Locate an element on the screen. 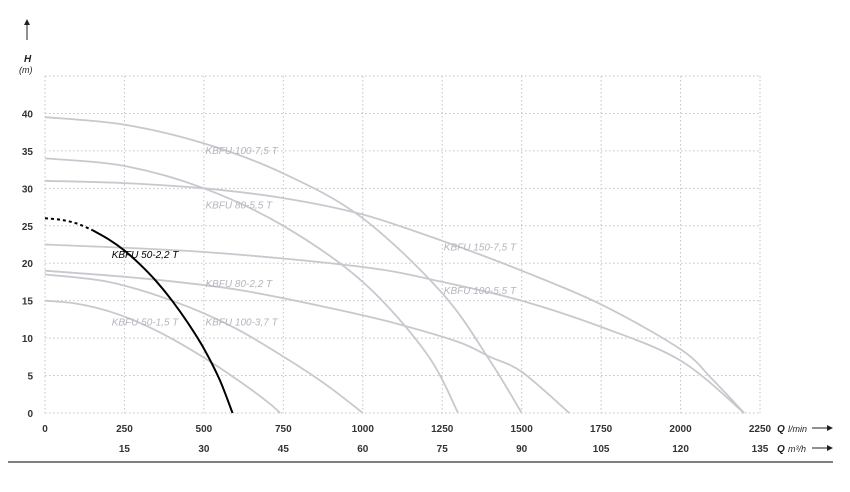 The image size is (850, 492). curve-kbfu-50-2-2-t-dashed is located at coordinates (69, 224).